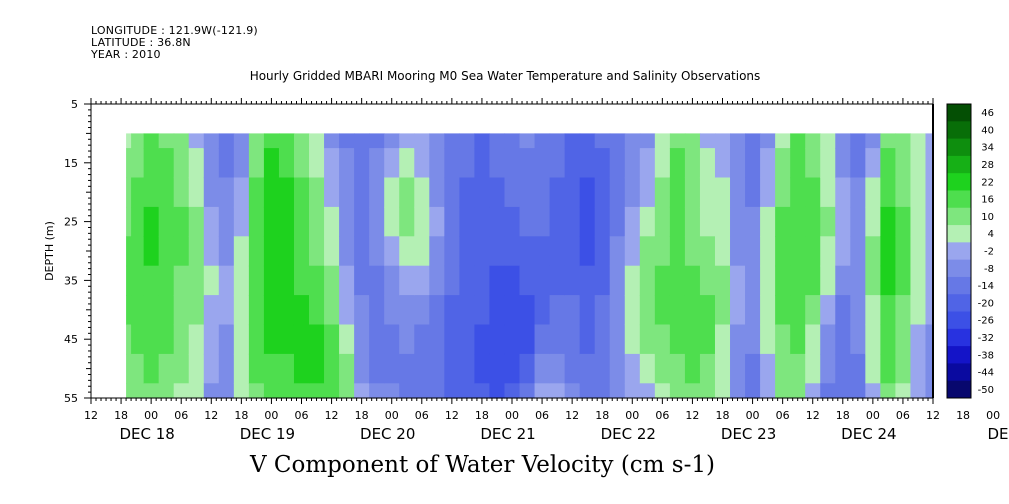 The width and height of the screenshot is (1009, 504). I want to click on year-label: YEAR : 2010, so click(126, 54).